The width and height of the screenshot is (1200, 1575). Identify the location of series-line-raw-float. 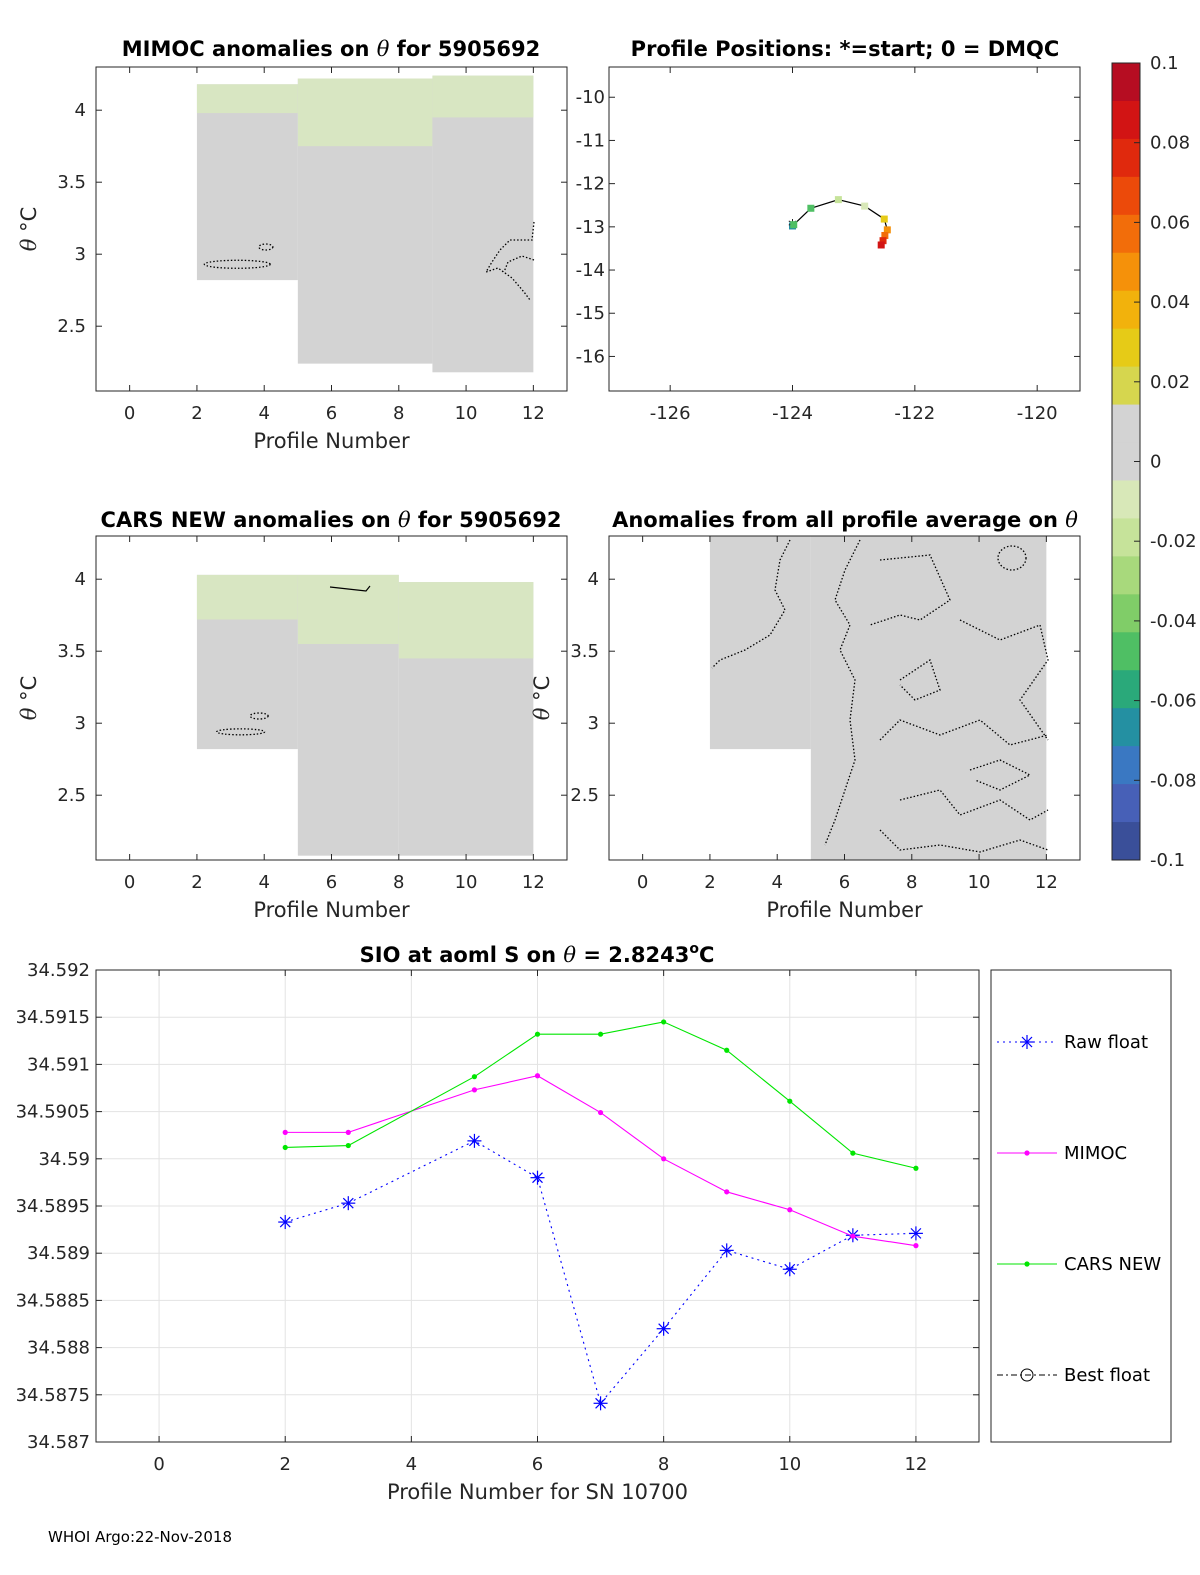
(600, 1272).